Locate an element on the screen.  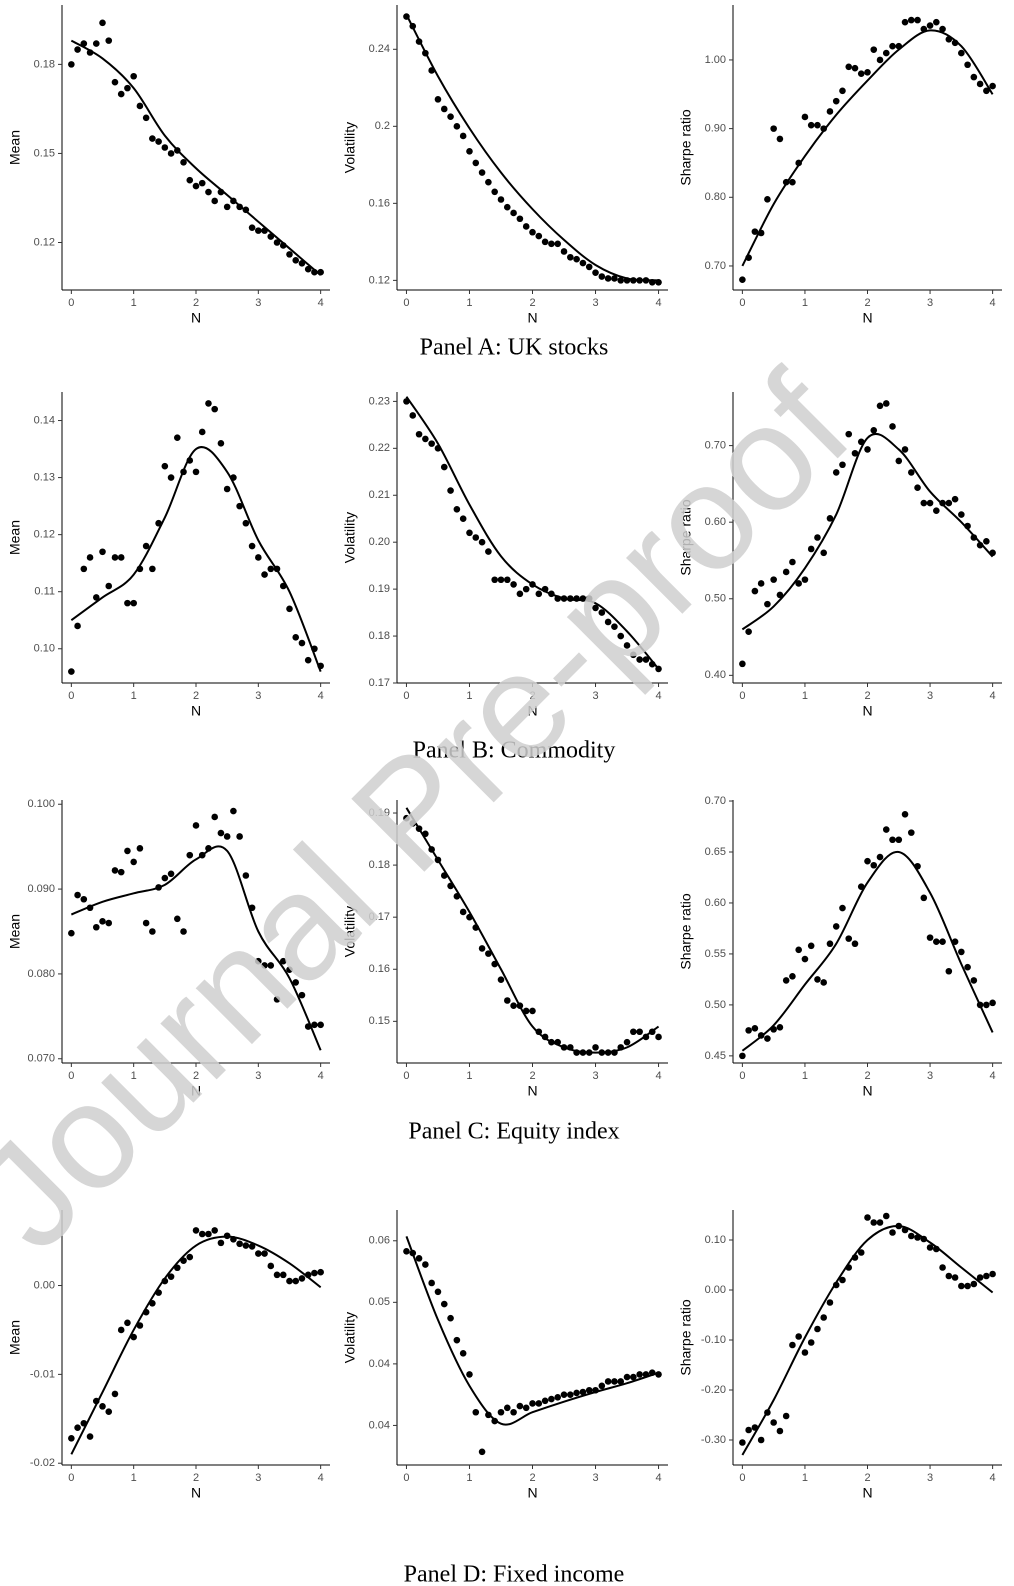
panel-chart: 0.15 0.16 0.17 0.18 0.19 0 1 2 3 4 N Volatility is located at coordinates (505, 949).